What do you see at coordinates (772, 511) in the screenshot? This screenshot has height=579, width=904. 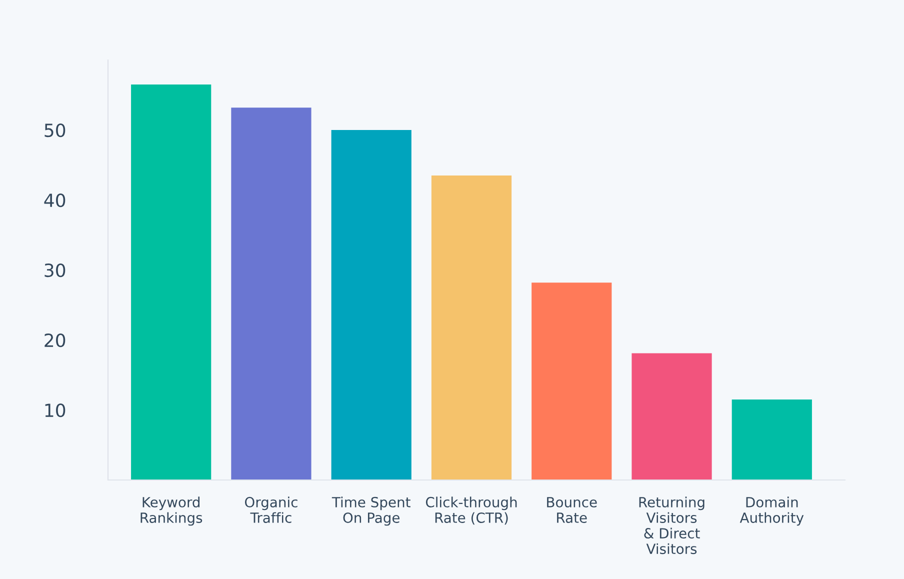 I see `x-tick-label: Domain Authority` at bounding box center [772, 511].